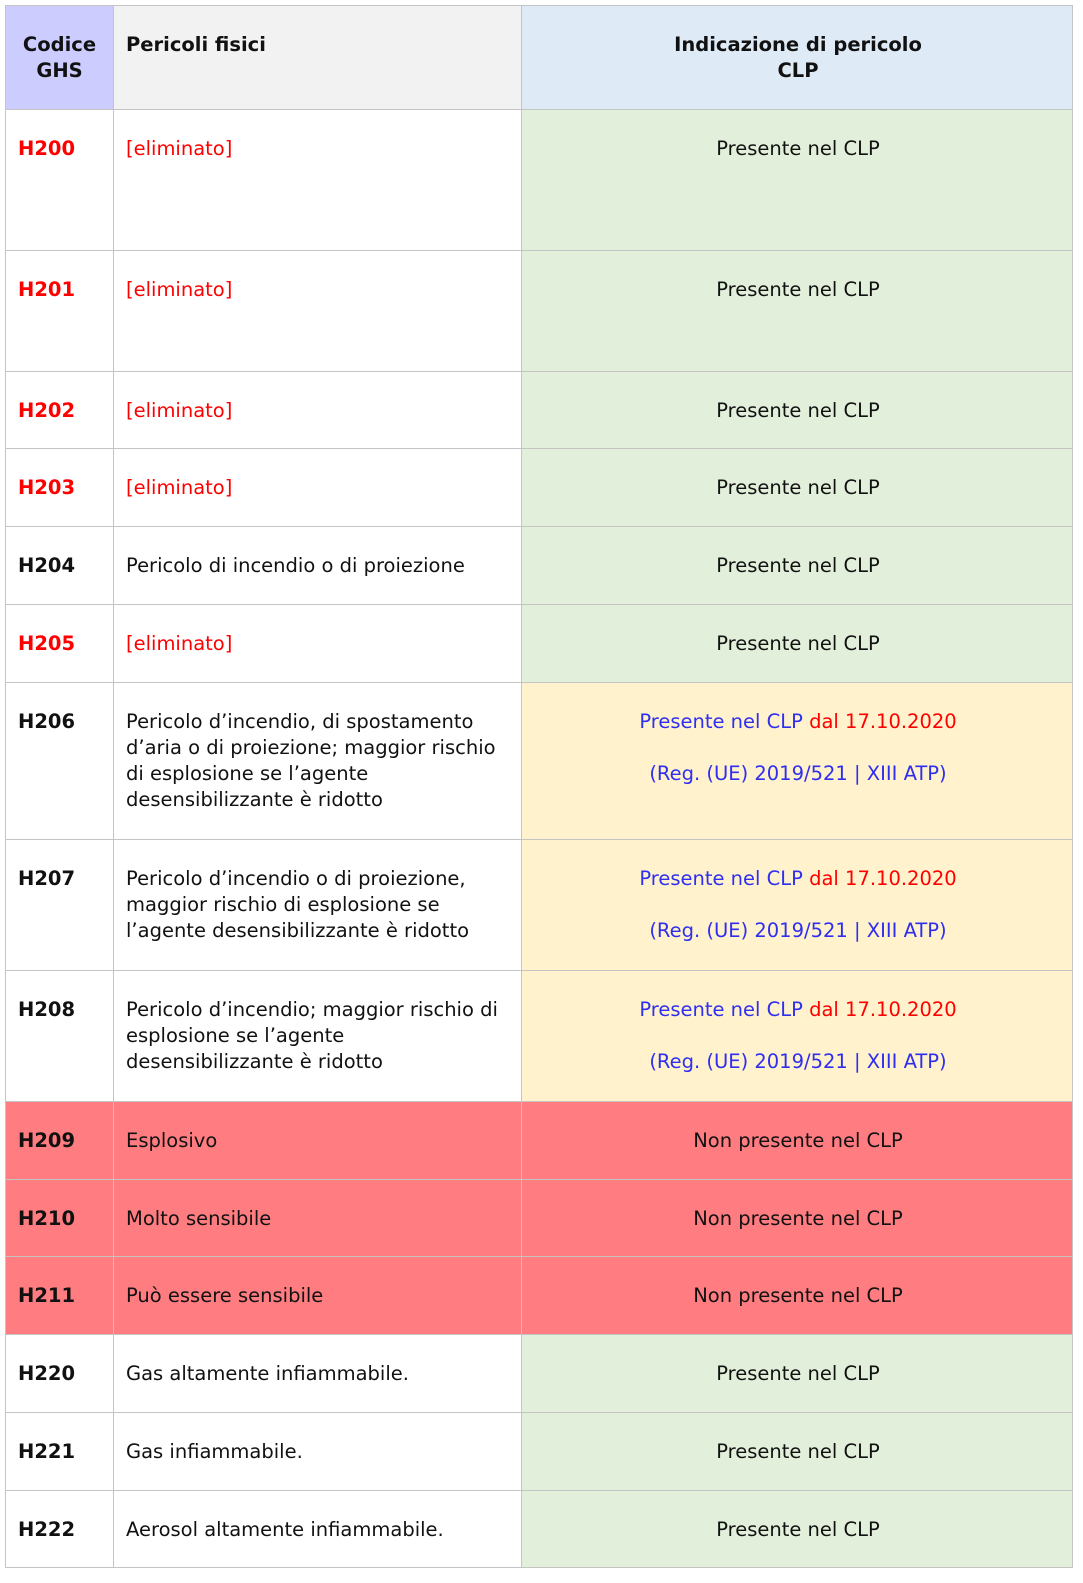  What do you see at coordinates (59, 1218) in the screenshot?
I see `code-cell: H210` at bounding box center [59, 1218].